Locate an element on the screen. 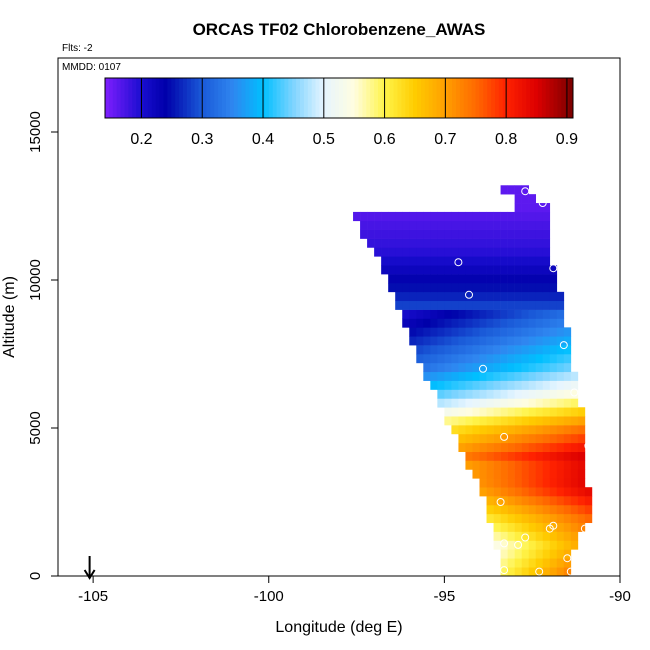  x-tick-label: -90 is located at coordinates (620, 596).